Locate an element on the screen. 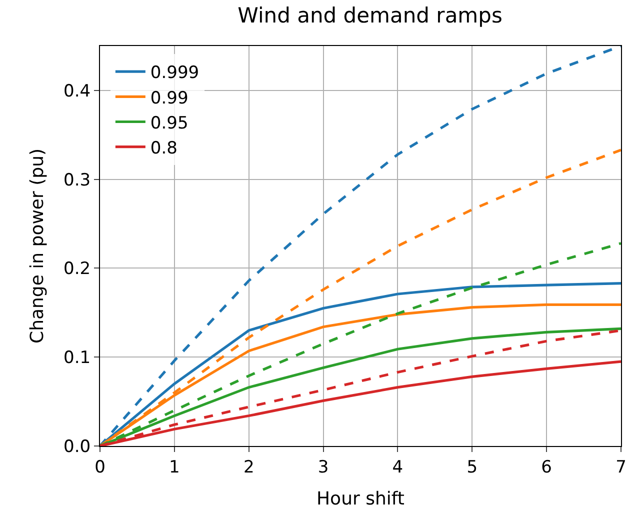  legend-label: 0.8 is located at coordinates (164, 148).